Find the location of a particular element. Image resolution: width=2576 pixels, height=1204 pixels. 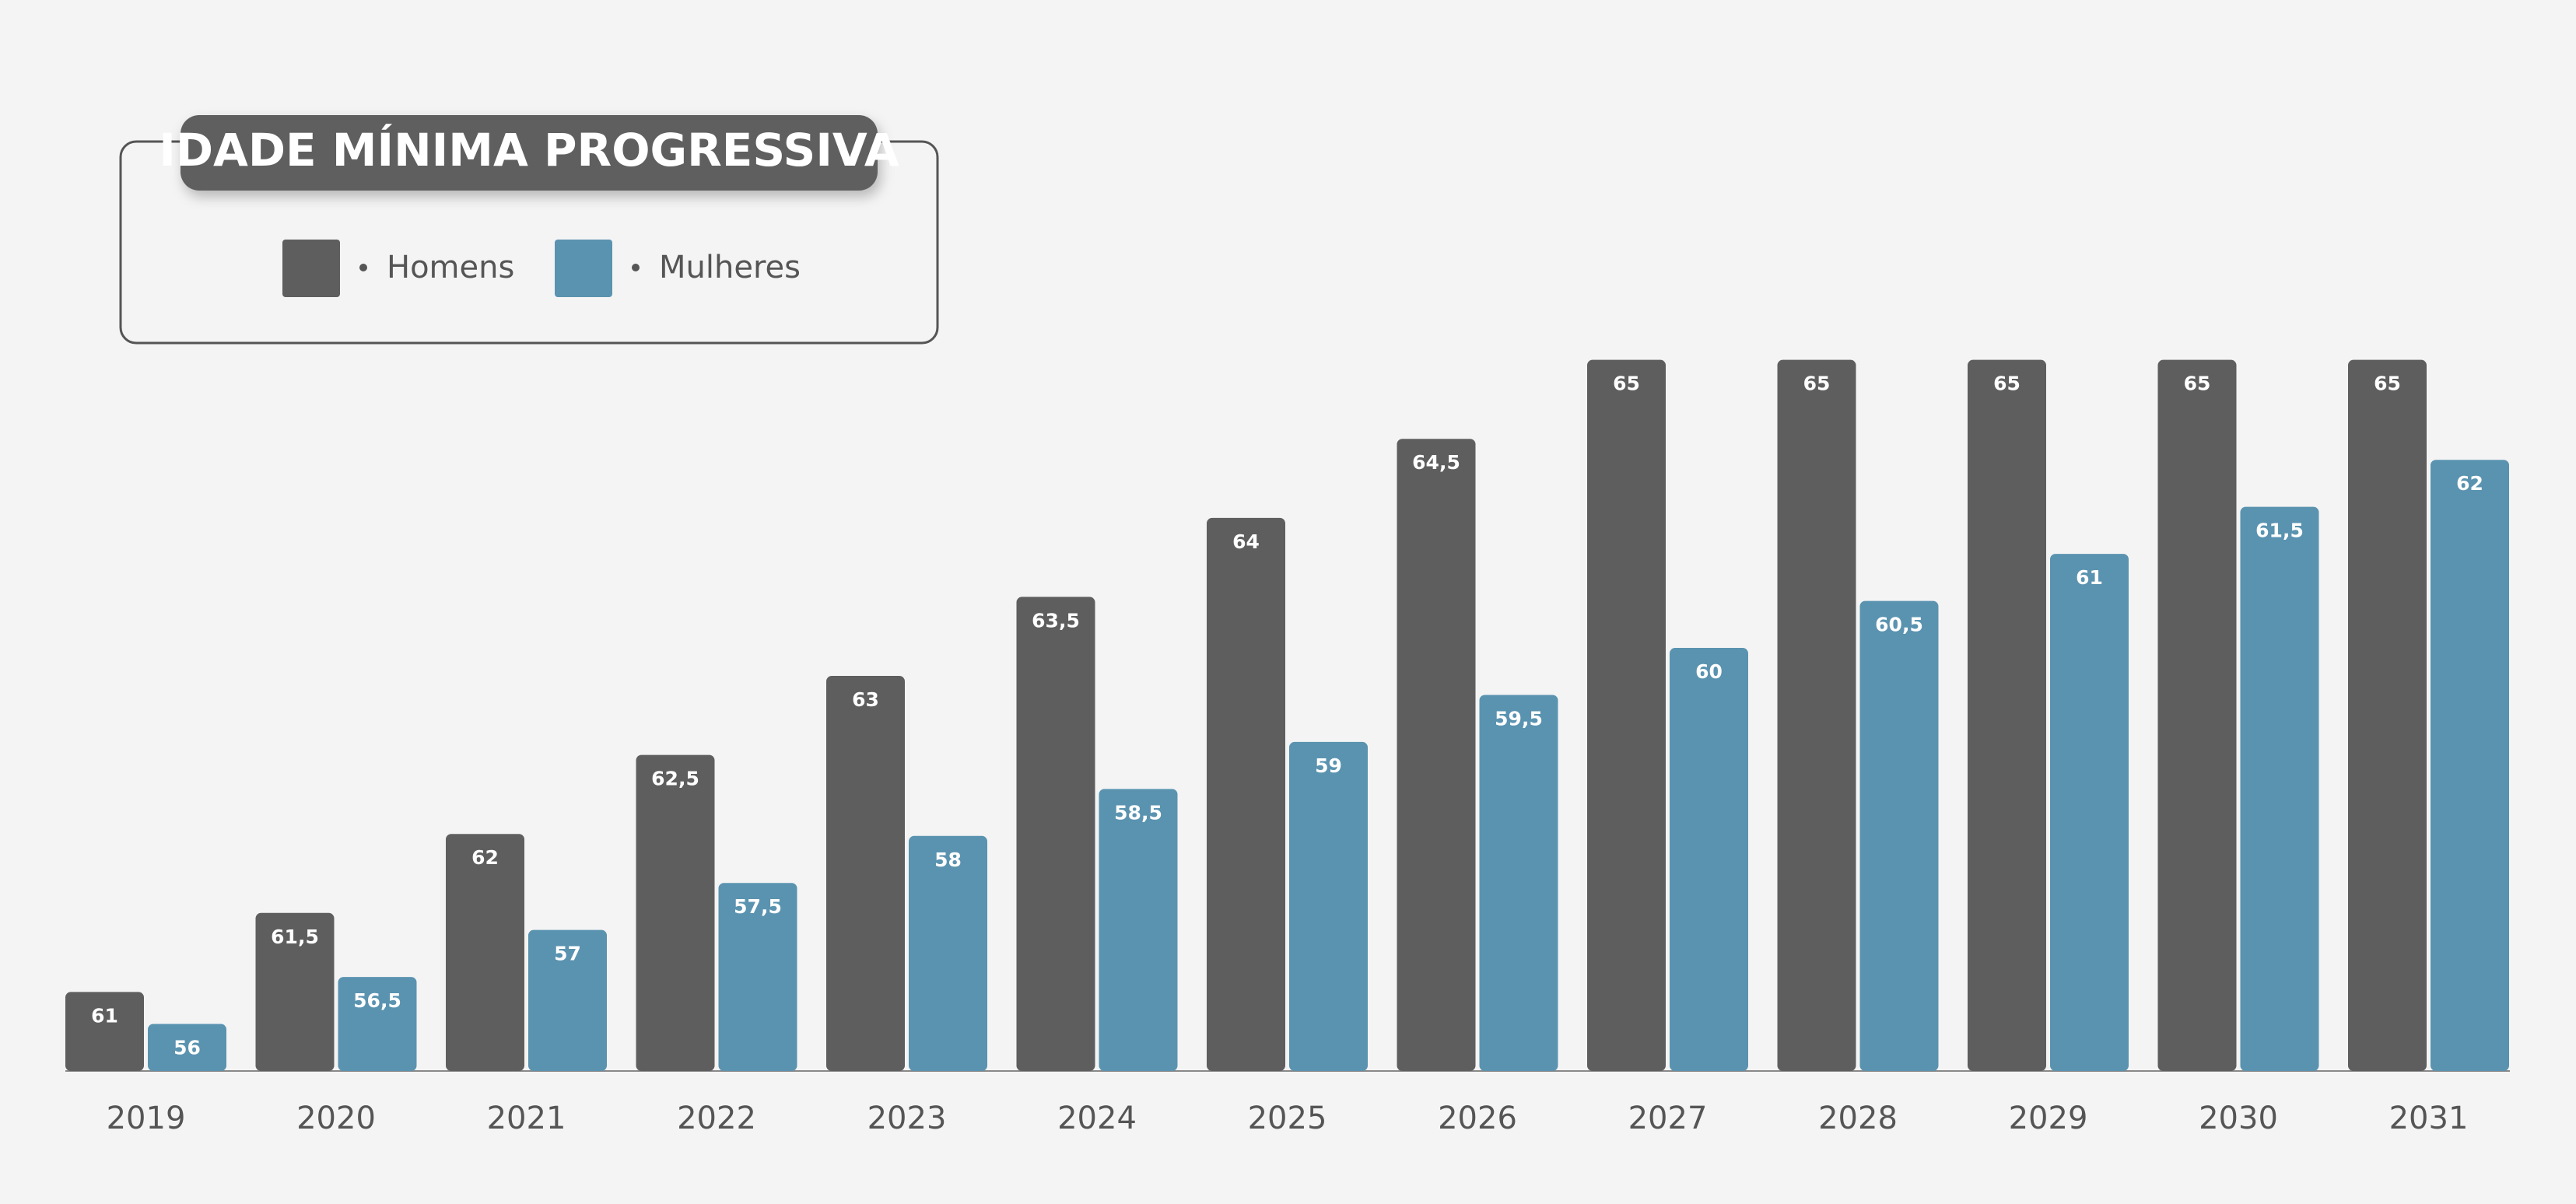

x-tick-label: 2025 is located at coordinates (1287, 1118).